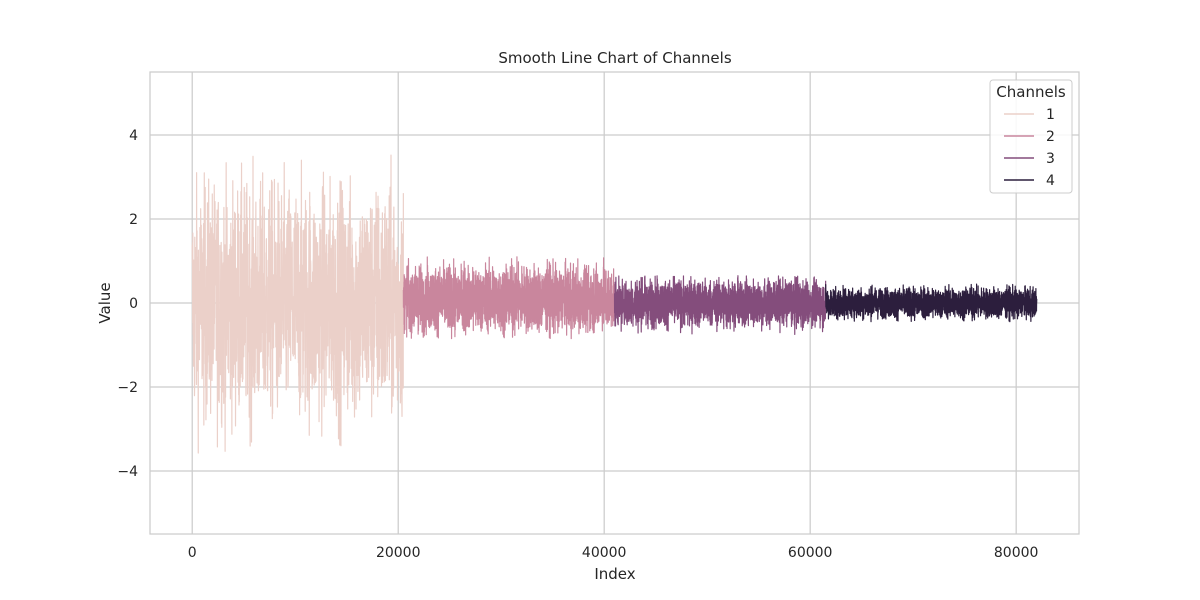 This screenshot has height=600, width=1200. What do you see at coordinates (127, 388) in the screenshot?
I see `y-tick-label: −2` at bounding box center [127, 388].